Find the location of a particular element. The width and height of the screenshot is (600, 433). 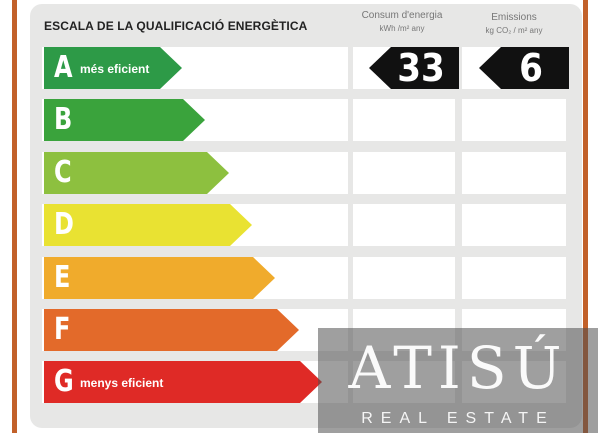

watermark-brand: ATISÚ is located at coordinates (458, 368).